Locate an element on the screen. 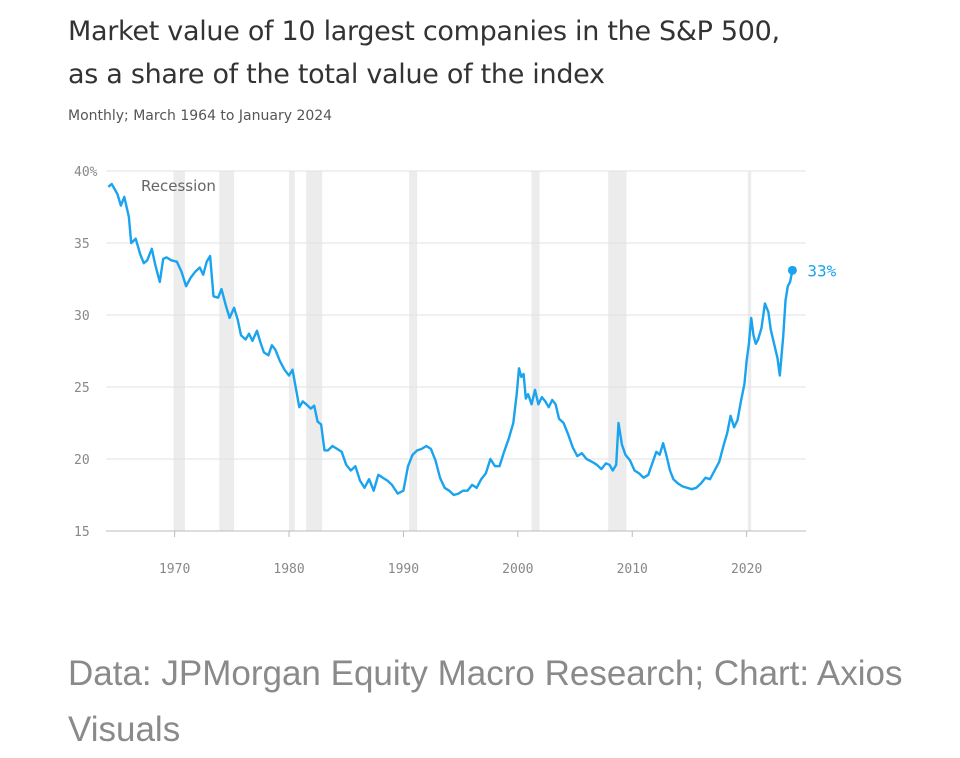 The height and width of the screenshot is (758, 960). y-tick-label: 20 is located at coordinates (82, 460).